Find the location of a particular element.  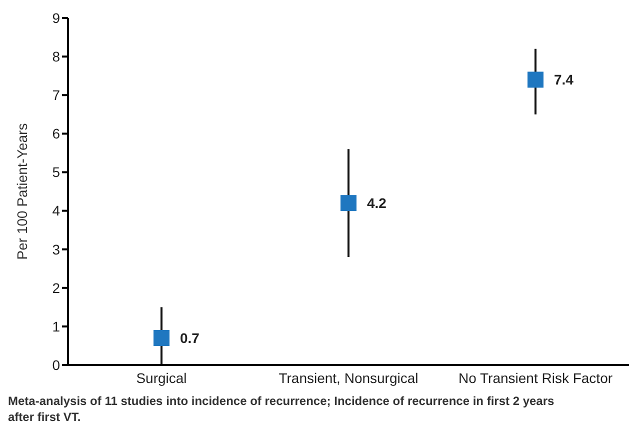

x-tick-label: Transient, Nonsurgical is located at coordinates (348, 378).